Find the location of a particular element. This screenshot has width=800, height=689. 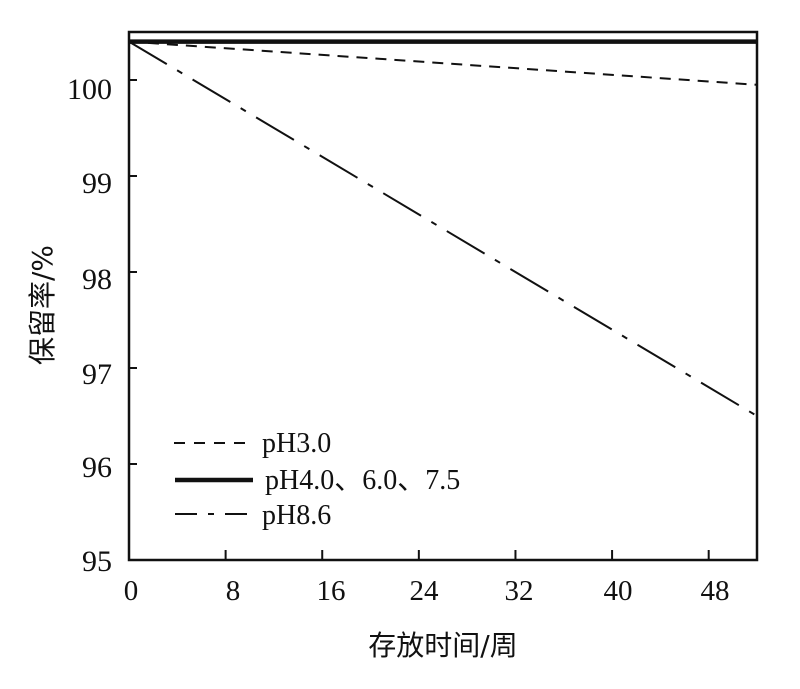

y-axis-title: 保留率/% is located at coordinates (42, 305).